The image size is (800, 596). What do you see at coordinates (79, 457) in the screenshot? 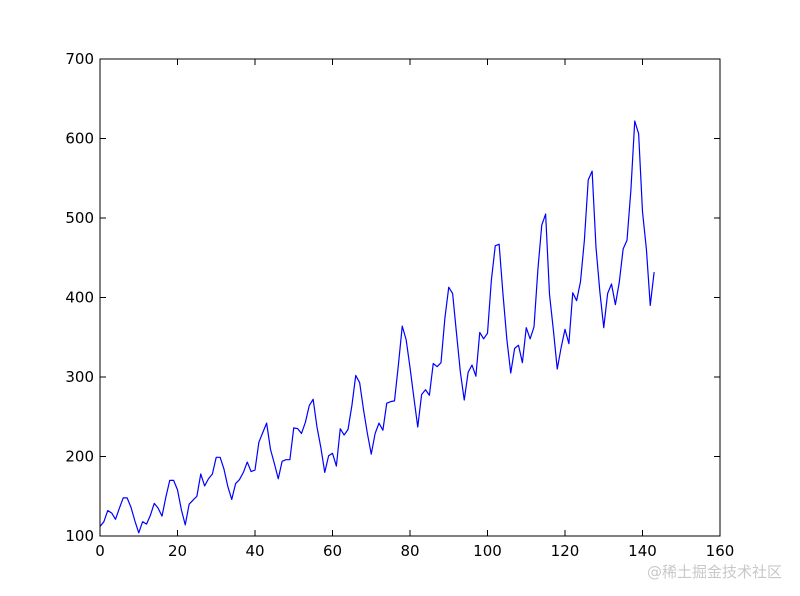
I see `y-tick-label: 200` at bounding box center [79, 457].